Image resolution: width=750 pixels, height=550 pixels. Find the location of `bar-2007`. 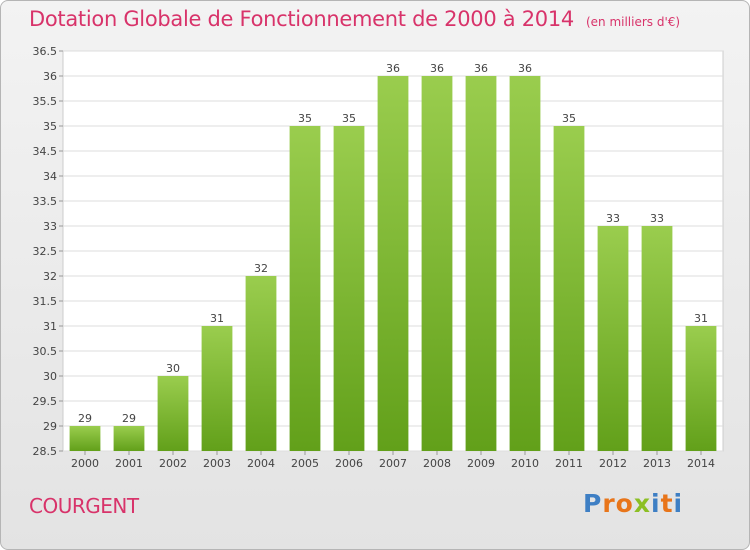

bar-2007 is located at coordinates (393, 263).